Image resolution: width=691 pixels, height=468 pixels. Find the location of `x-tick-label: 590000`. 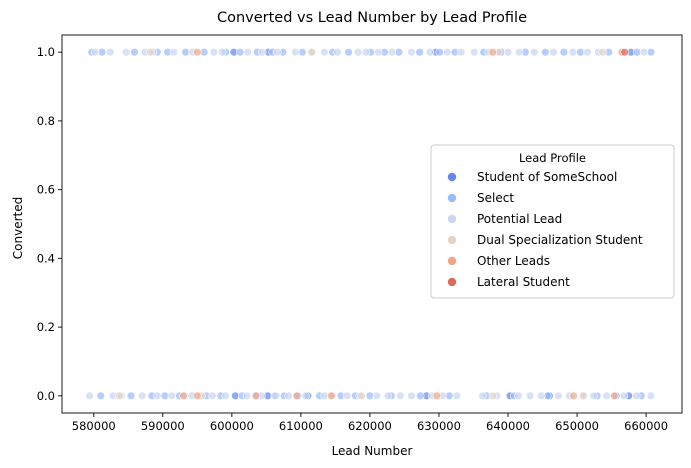

x-tick-label: 590000 is located at coordinates (163, 426).